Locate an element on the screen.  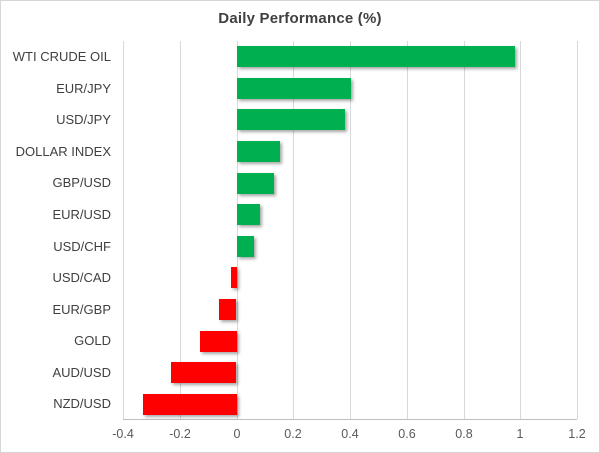
x-axis-tick-labels: -0.4 -0.2 0 0.2 0.4 0.6 0.8 1 1.2 is located at coordinates (300, 435).